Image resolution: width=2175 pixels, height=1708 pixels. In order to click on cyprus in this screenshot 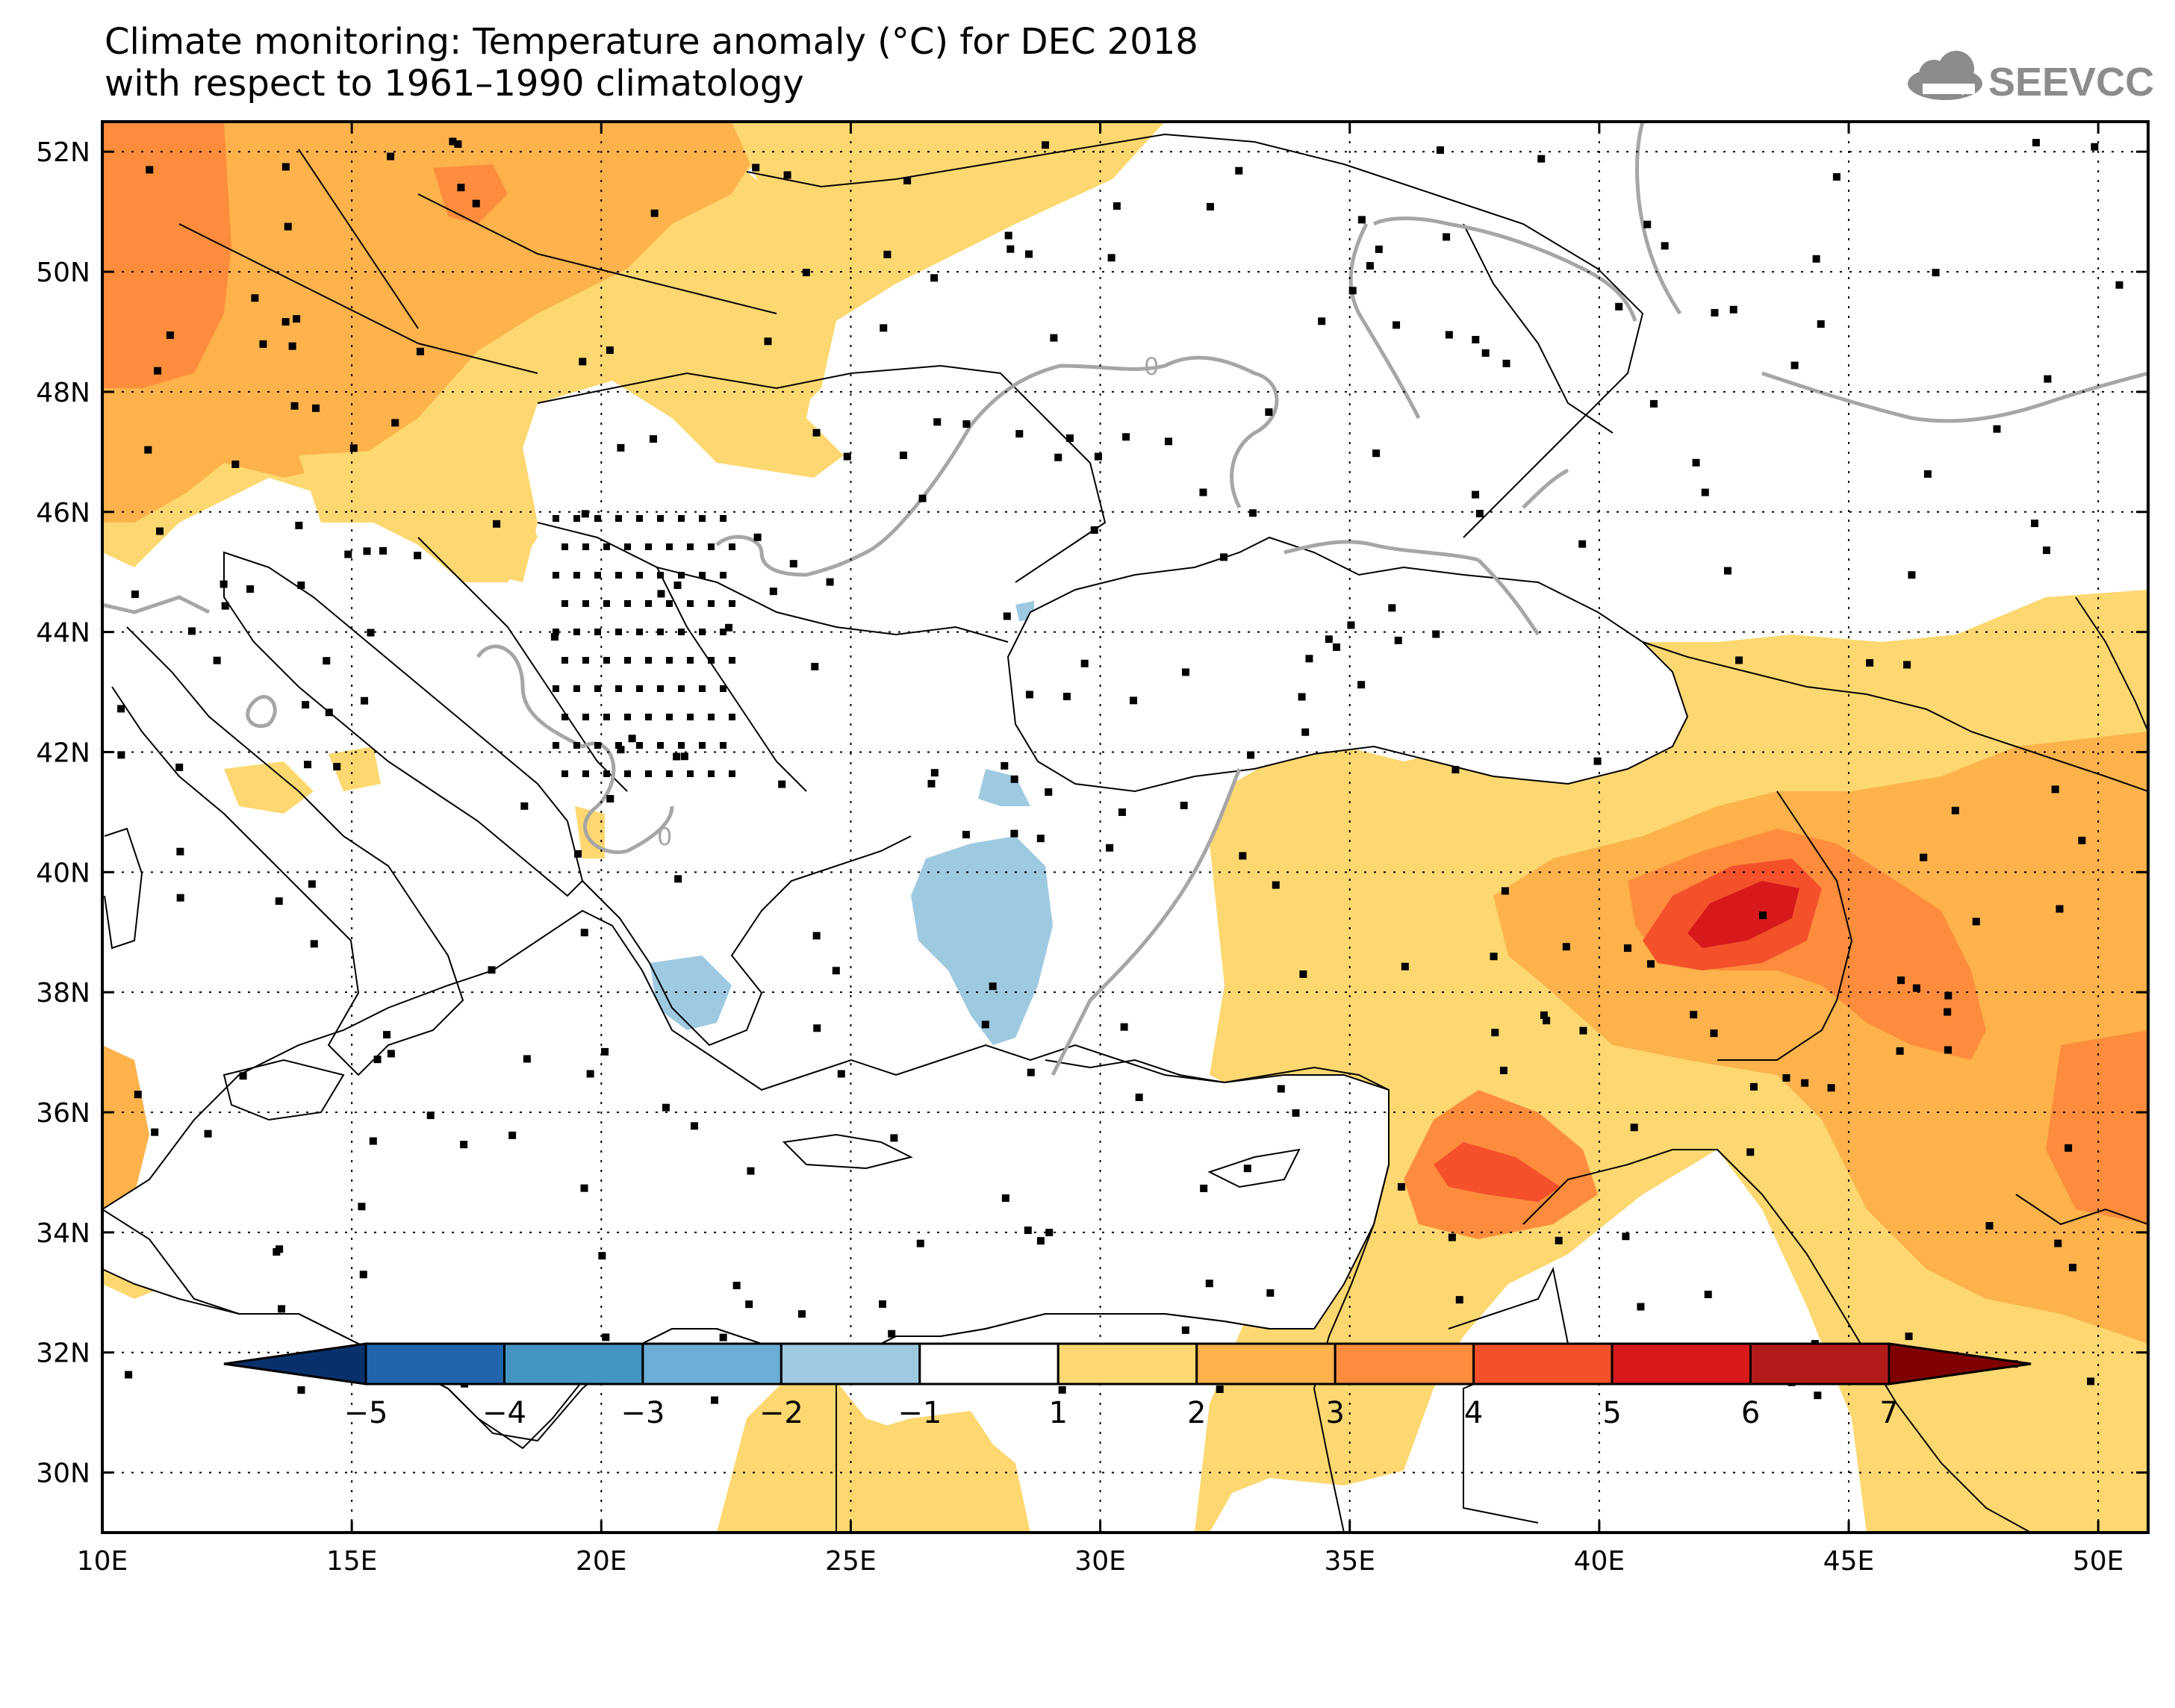, I will do `click(1254, 1168)`.